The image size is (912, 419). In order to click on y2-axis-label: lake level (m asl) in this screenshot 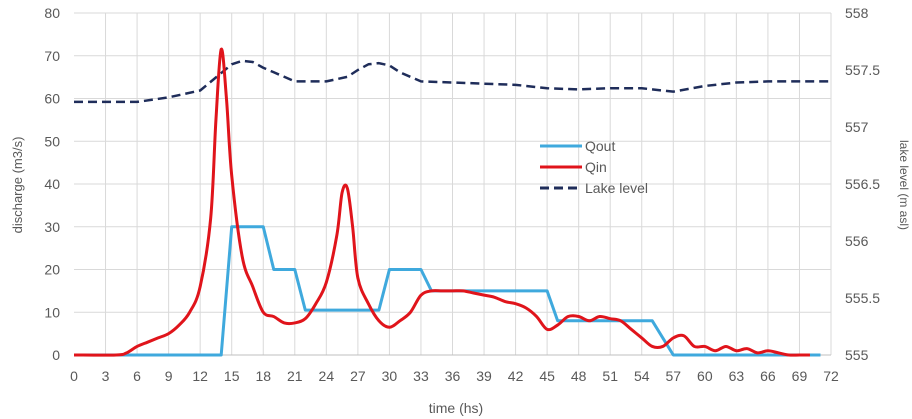, I will do `click(904, 185)`.